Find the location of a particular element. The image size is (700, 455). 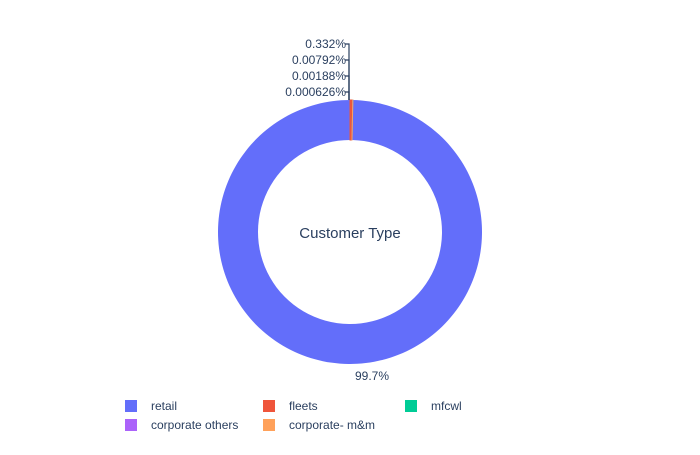

slice-label-fleets: 0.332% is located at coordinates (325, 44).